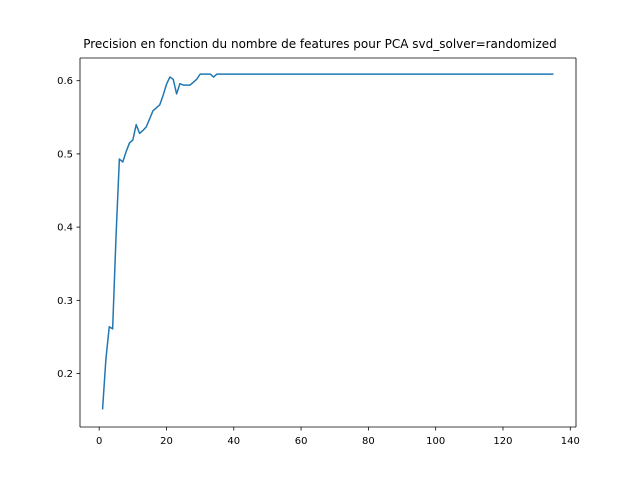  I want to click on x-tick-label: 80, so click(368, 441).